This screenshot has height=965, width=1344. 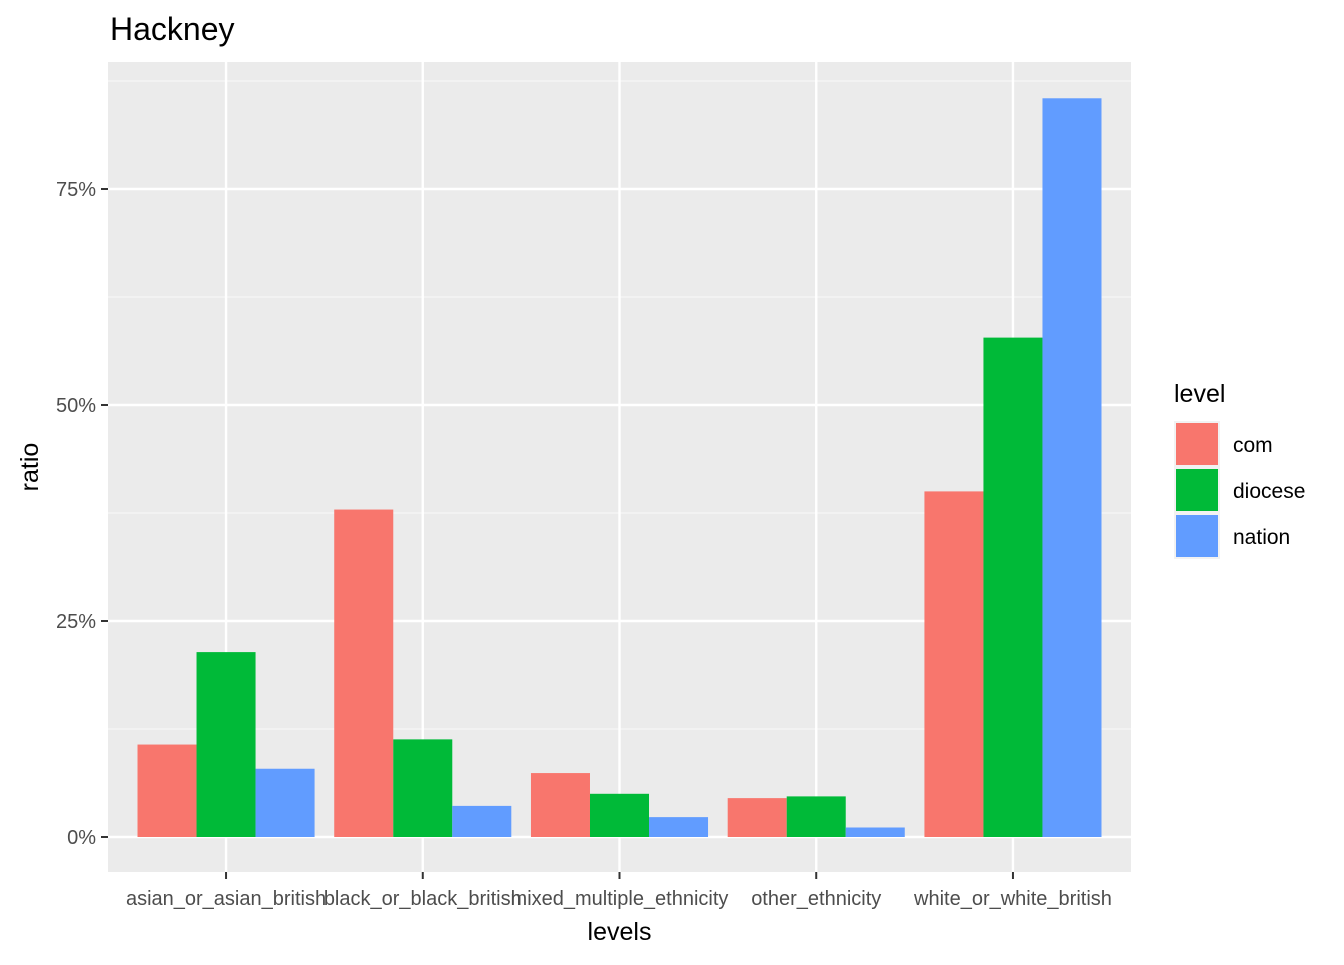 I want to click on x-axis-title: levels, so click(x=620, y=932).